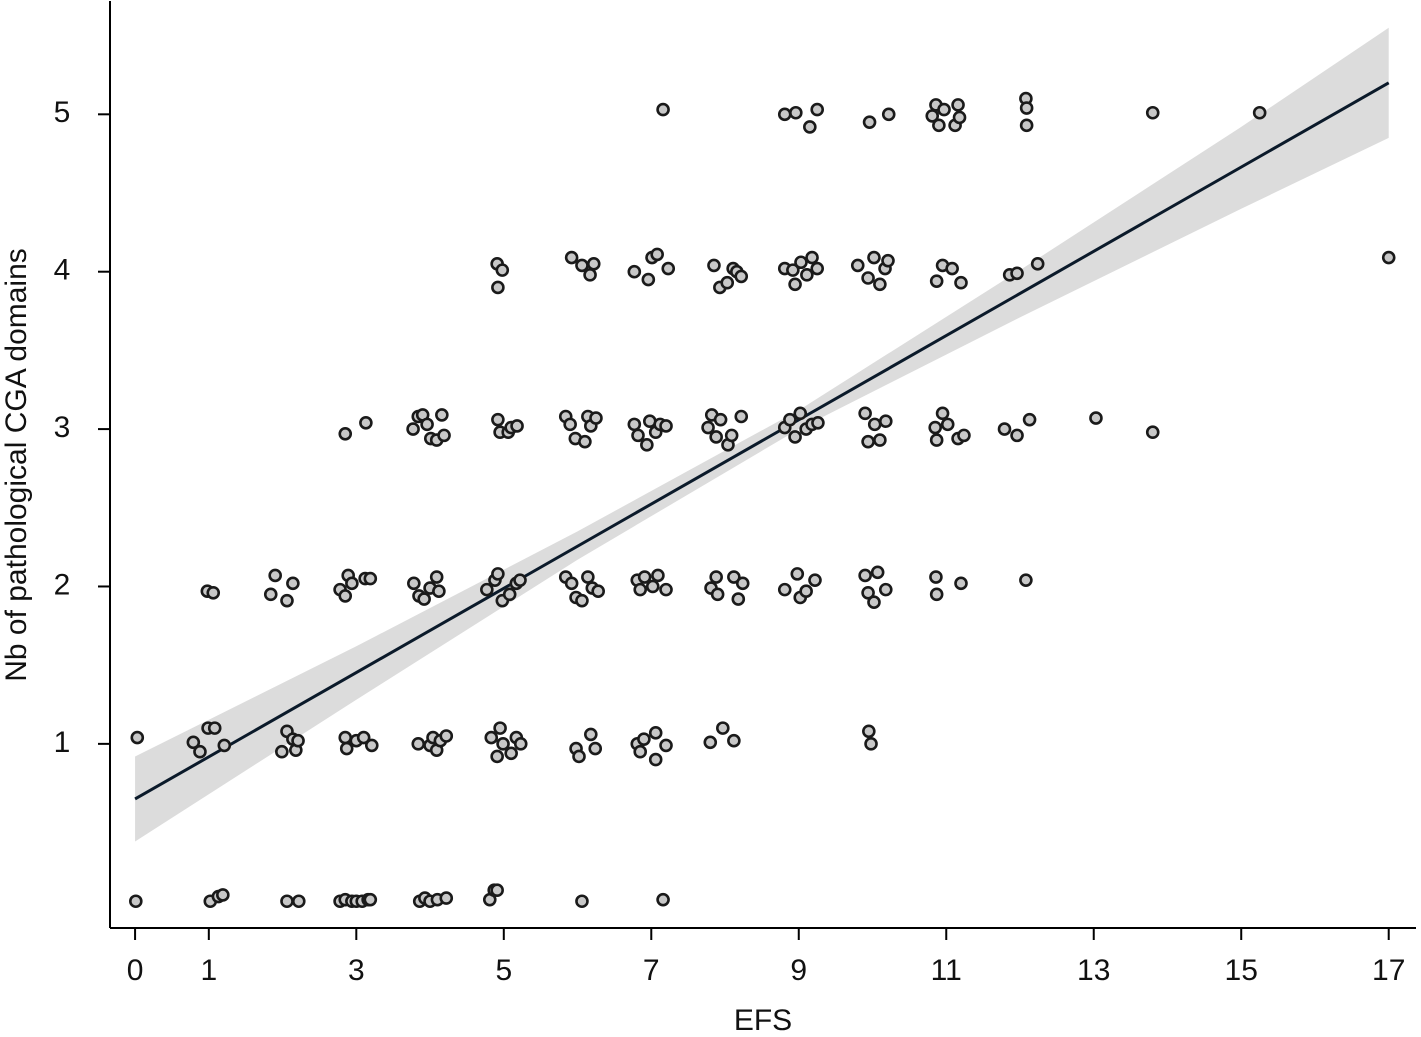 Image resolution: width=1421 pixels, height=1037 pixels. I want to click on y-tick-label: 5, so click(62, 112).